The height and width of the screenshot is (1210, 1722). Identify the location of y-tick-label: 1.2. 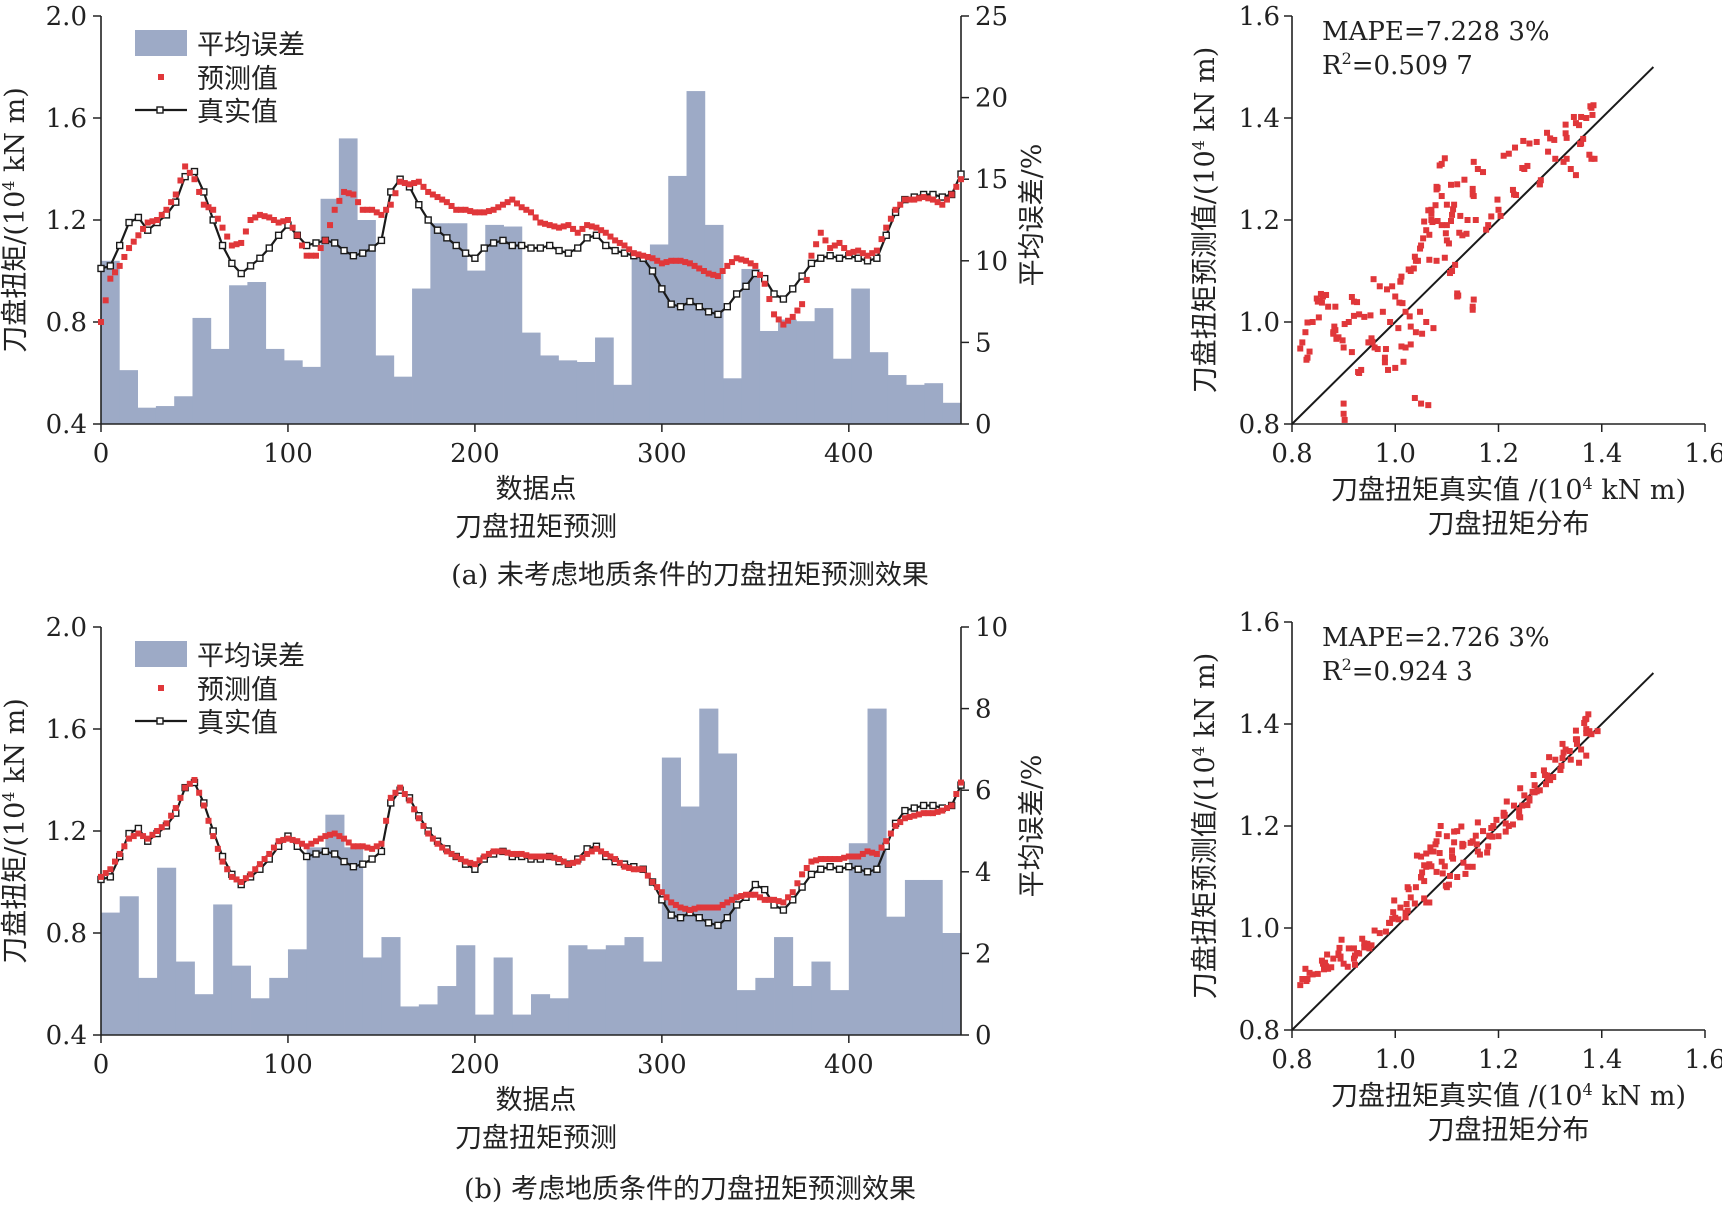
(66, 832).